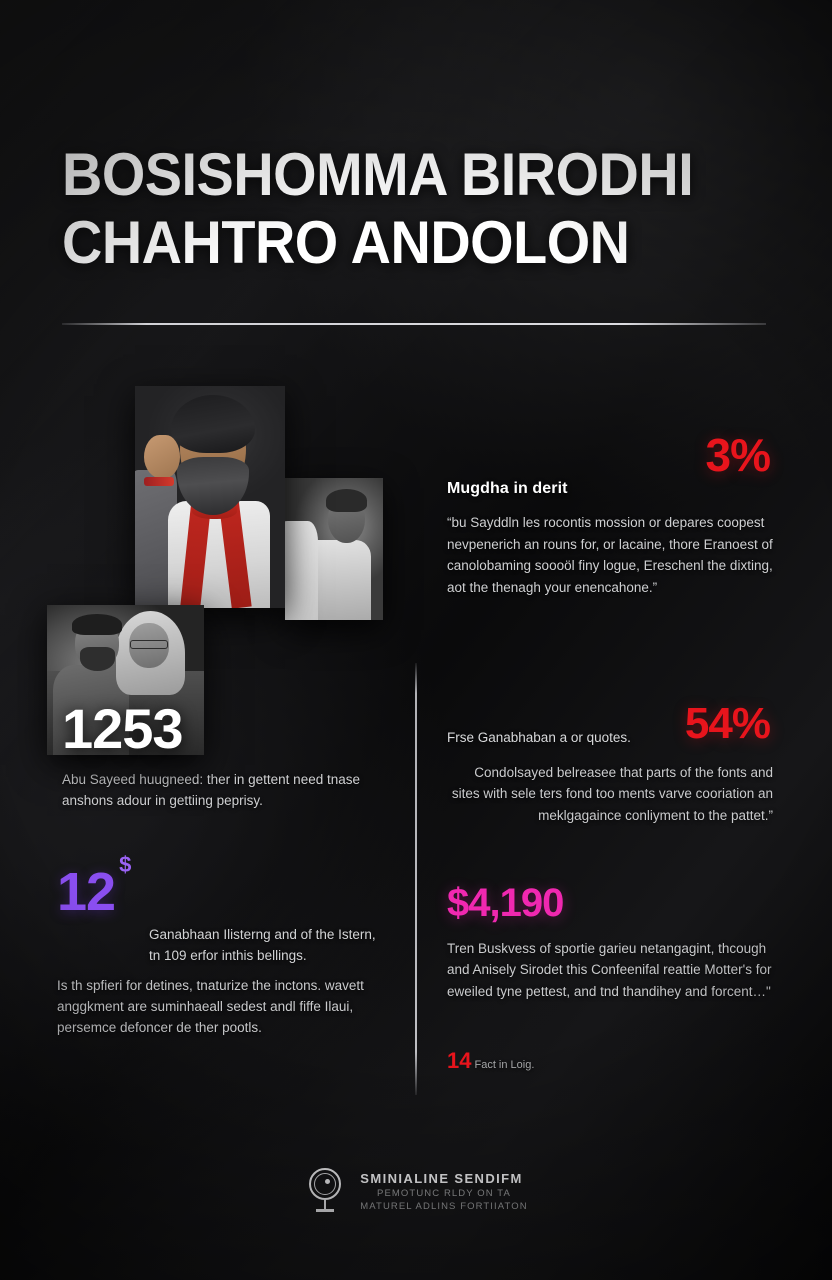 This screenshot has width=832, height=1280. What do you see at coordinates (334, 549) in the screenshot?
I see `secondary-crowd-photo` at bounding box center [334, 549].